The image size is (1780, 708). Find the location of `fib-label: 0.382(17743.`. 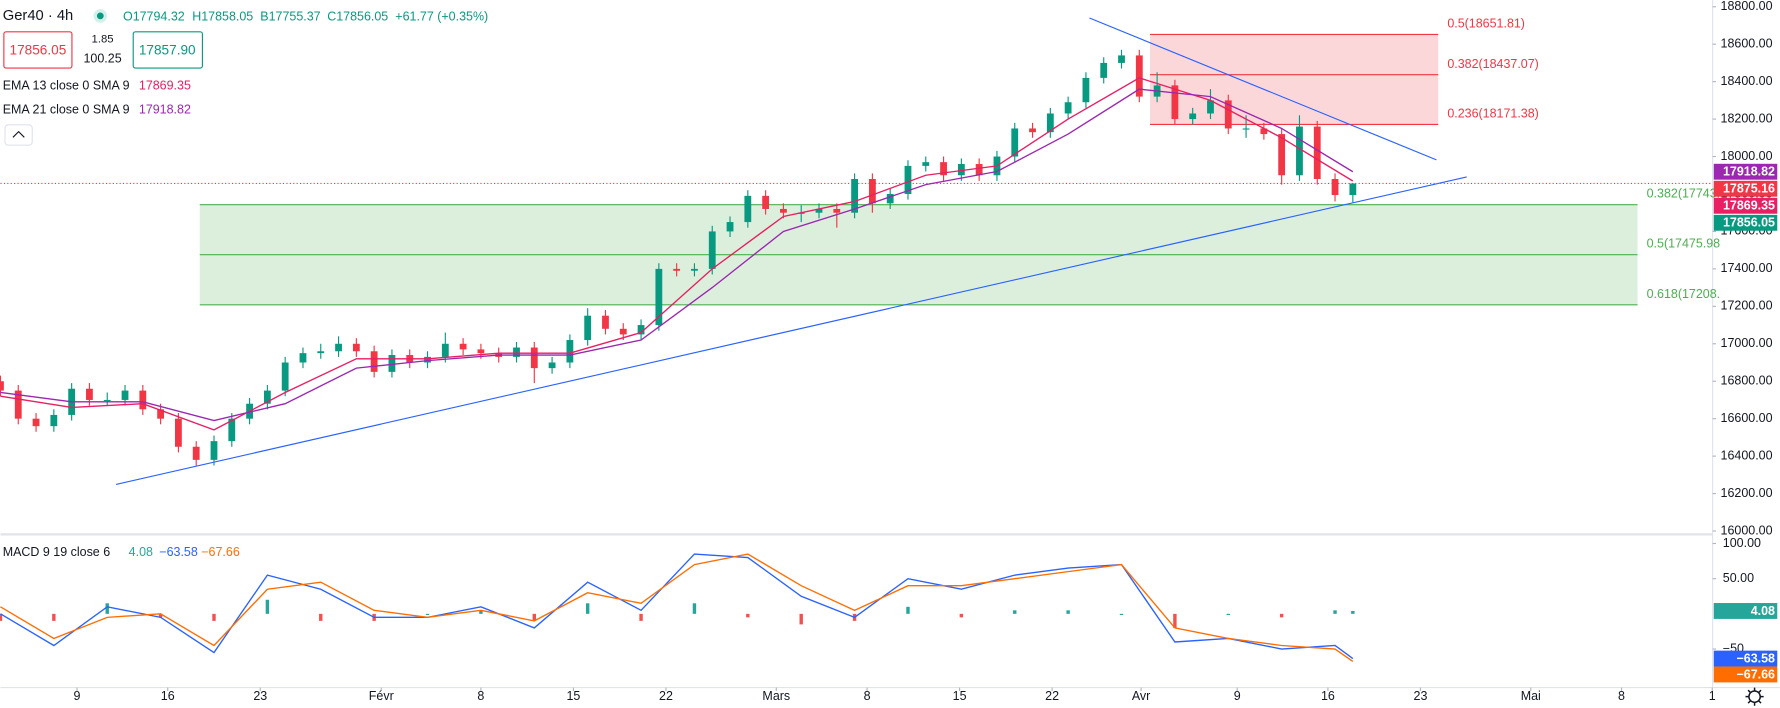

fib-label: 0.382(17743. is located at coordinates (1684, 194).